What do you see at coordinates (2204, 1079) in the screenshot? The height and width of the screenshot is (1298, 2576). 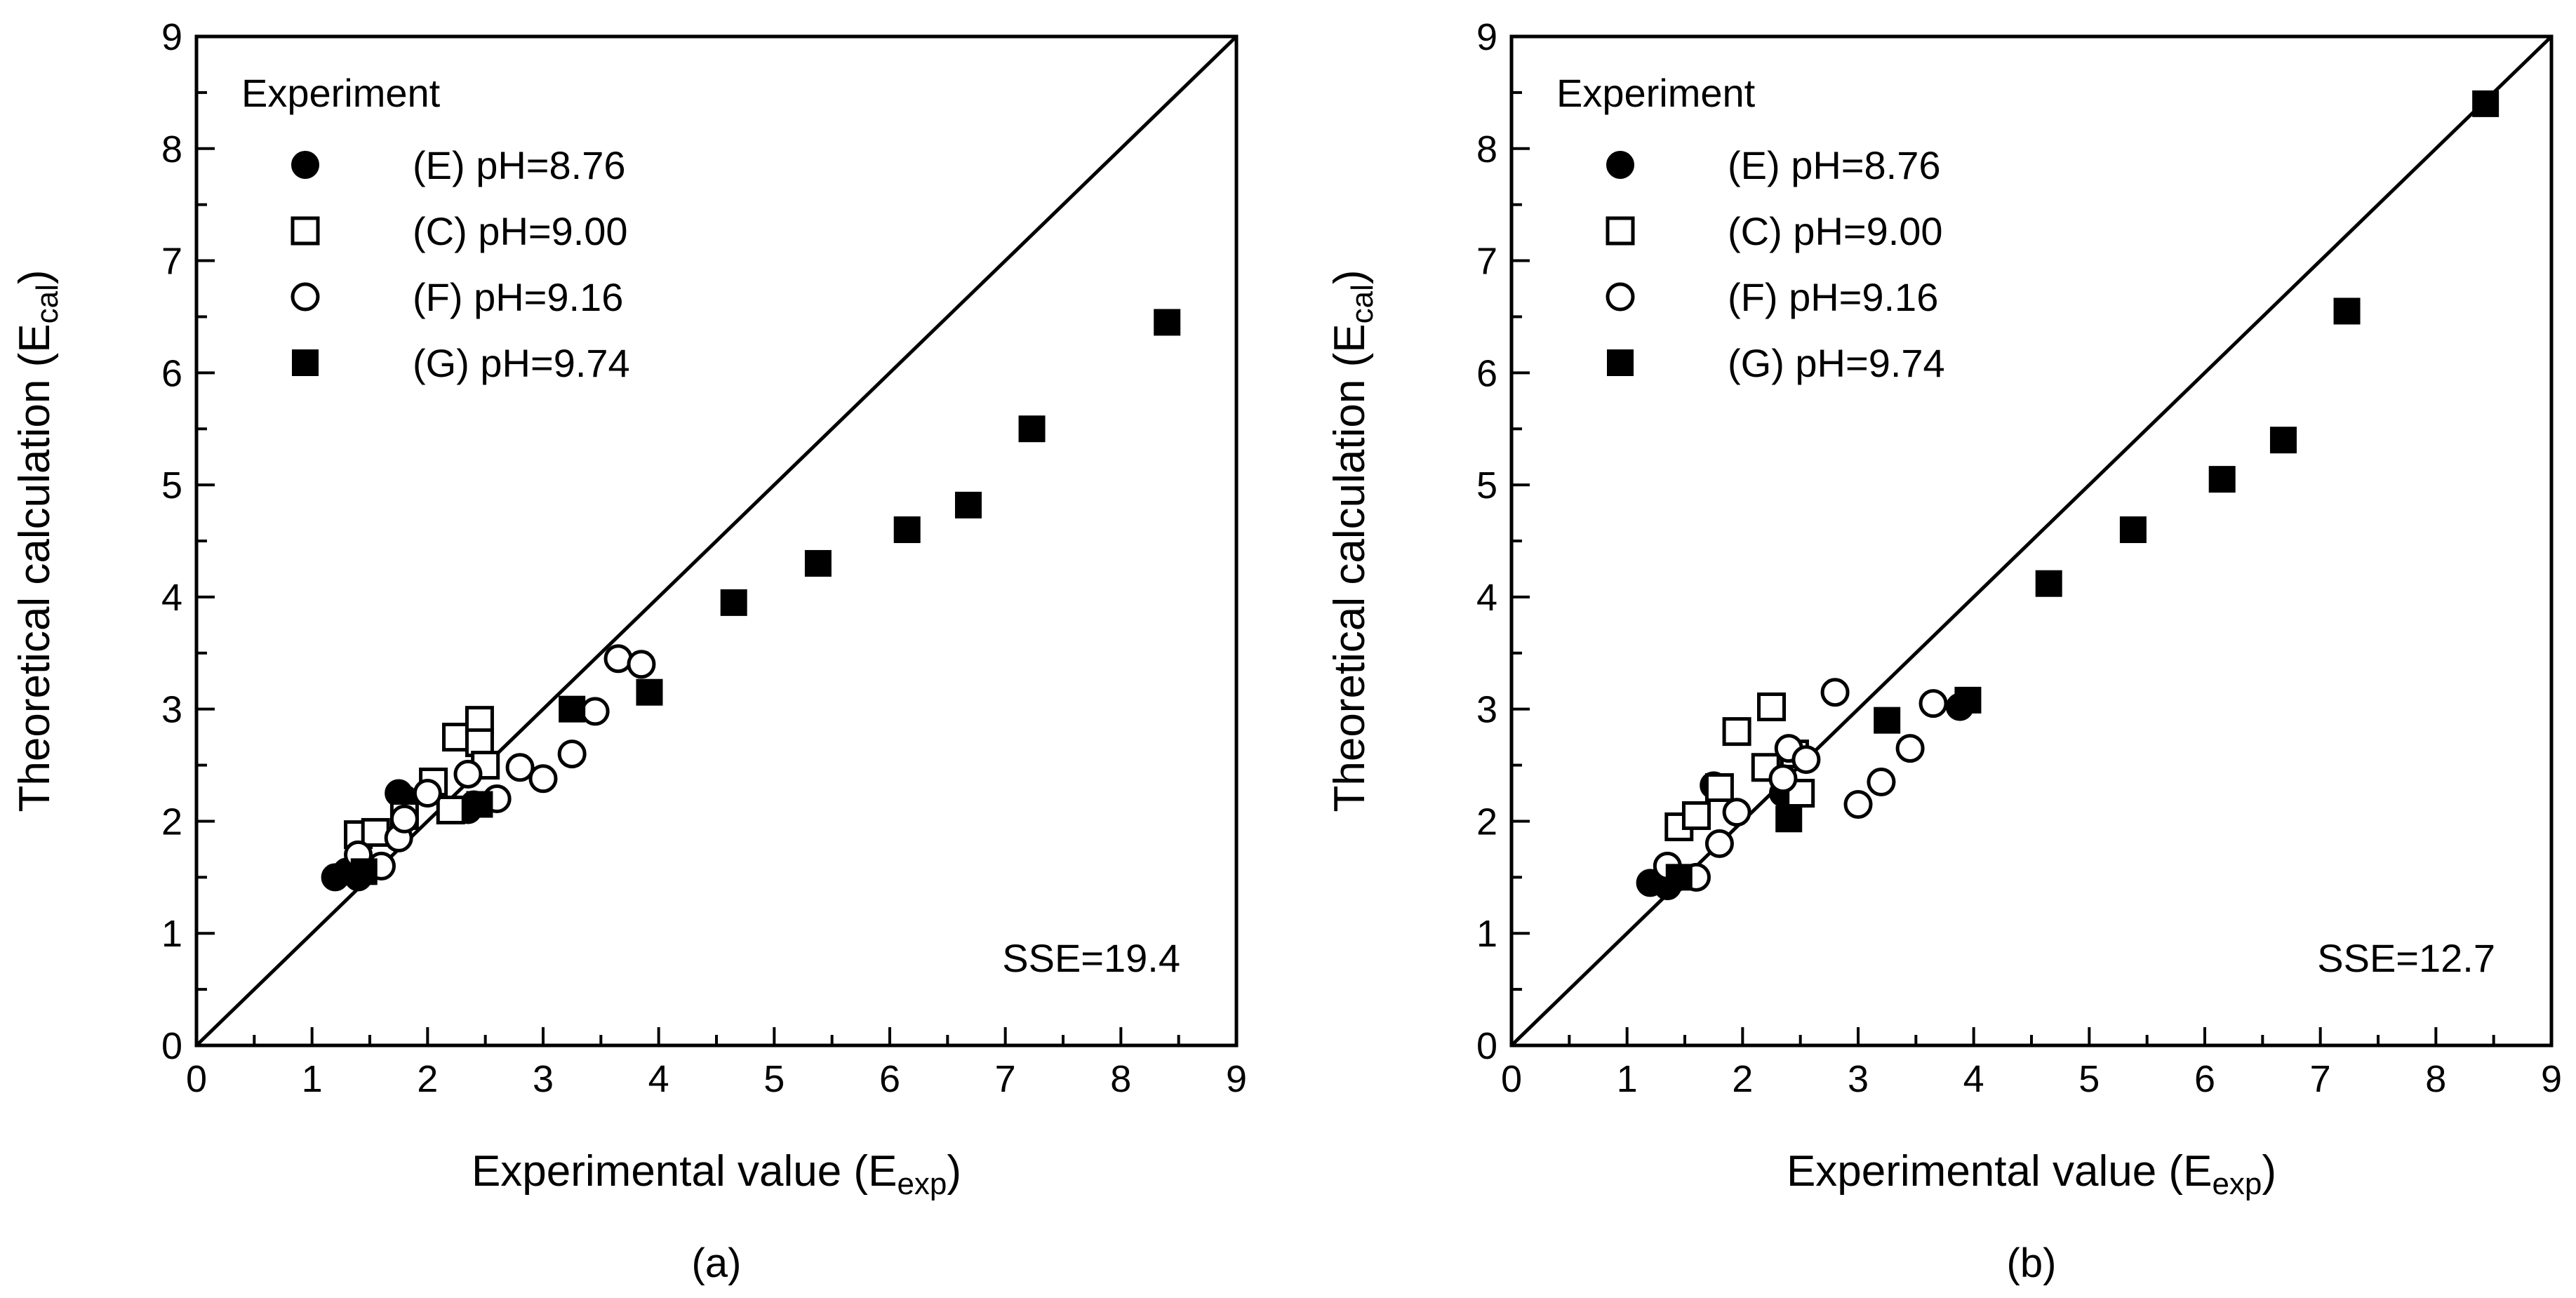 I see `panel-b-x-tick-label: 6` at bounding box center [2204, 1079].